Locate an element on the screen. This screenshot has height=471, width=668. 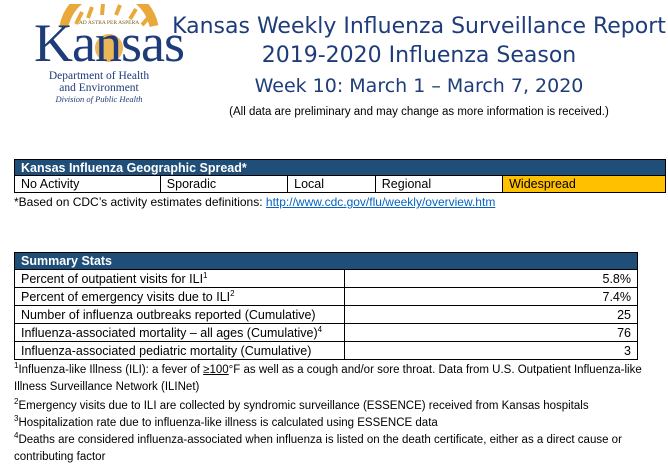
spread-level: Regional is located at coordinates (439, 184).